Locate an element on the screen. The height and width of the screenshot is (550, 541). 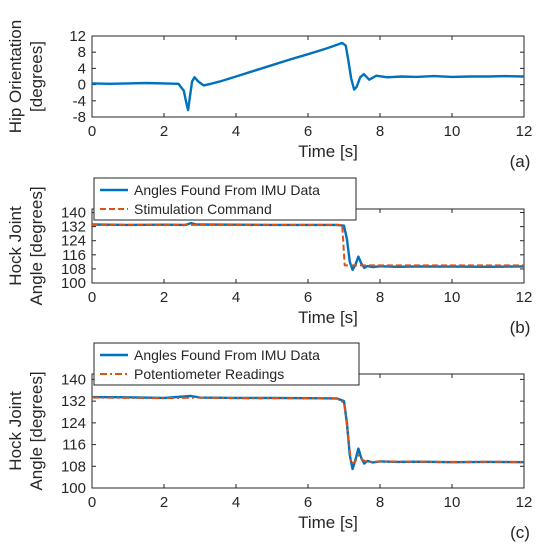
y-tick-label: 12 is located at coordinates (77, 36).